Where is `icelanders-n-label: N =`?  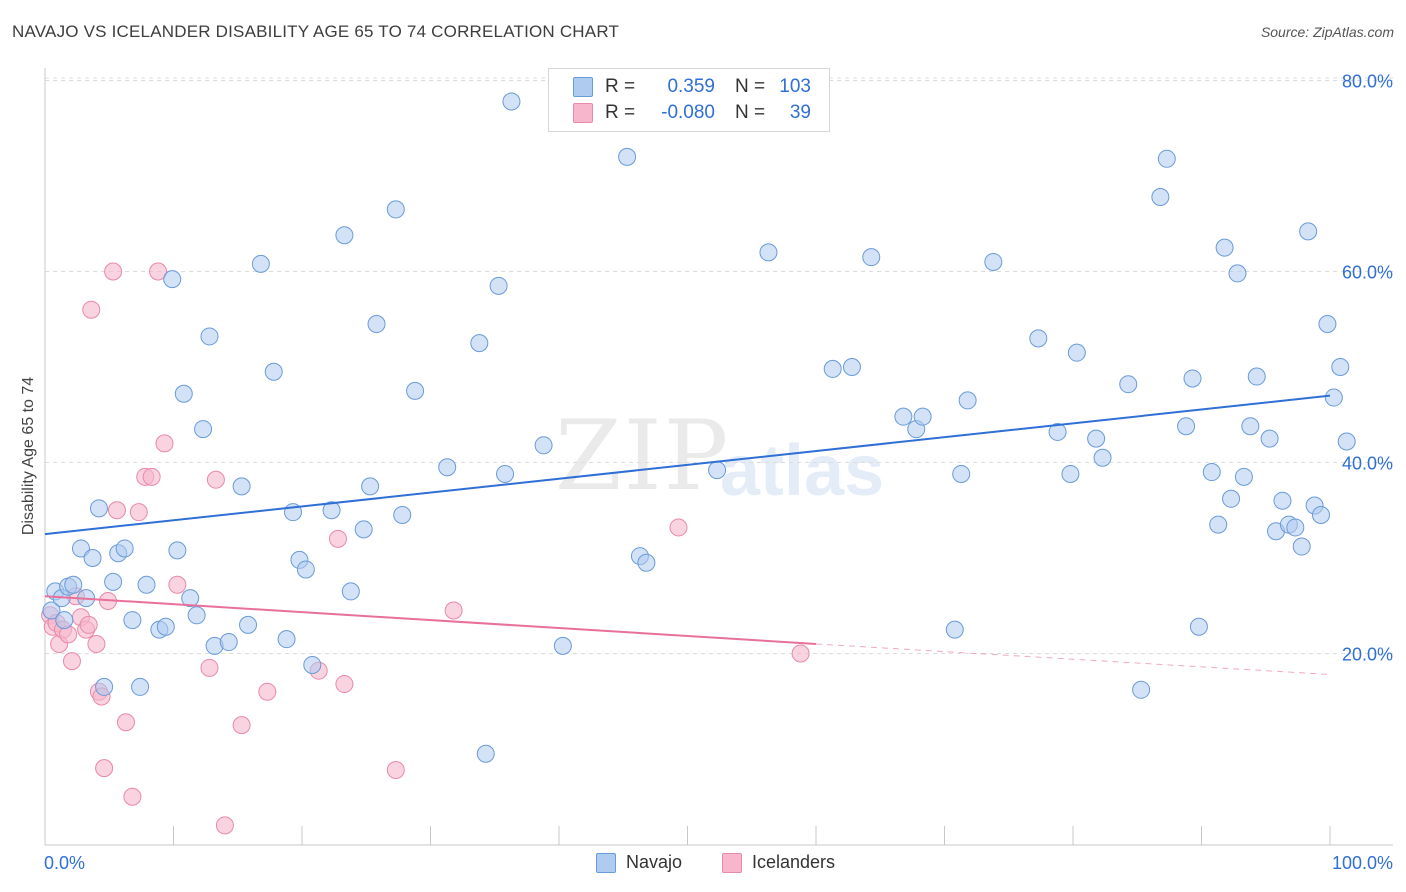
icelanders-n-label: N = is located at coordinates (750, 112).